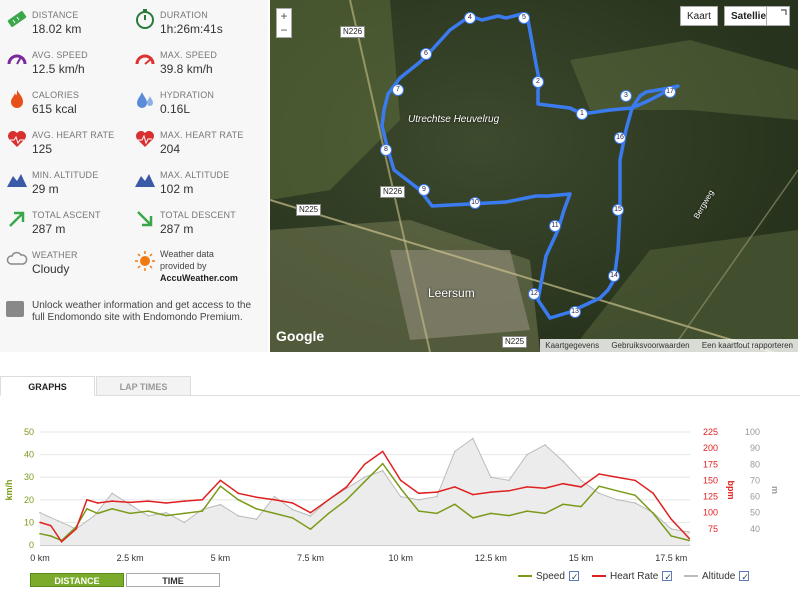 The height and width of the screenshot is (607, 800). Describe the element at coordinates (177, 189) in the screenshot. I see `stat-value: 102 m` at that location.